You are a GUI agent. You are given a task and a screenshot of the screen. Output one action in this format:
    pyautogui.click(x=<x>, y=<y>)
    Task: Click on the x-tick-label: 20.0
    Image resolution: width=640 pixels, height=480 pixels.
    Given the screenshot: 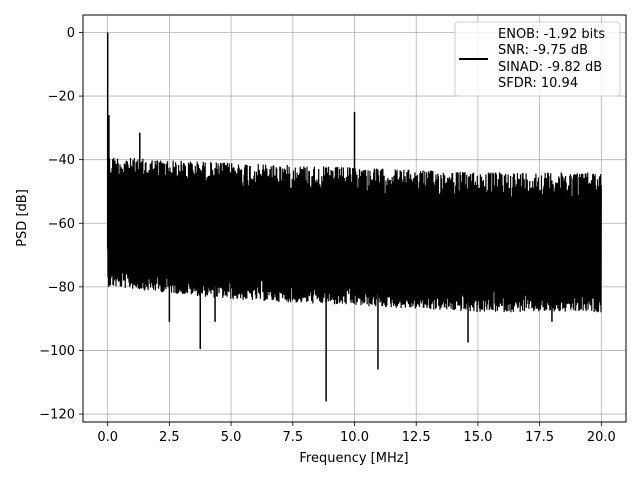 What is the action you would take?
    pyautogui.click(x=601, y=437)
    